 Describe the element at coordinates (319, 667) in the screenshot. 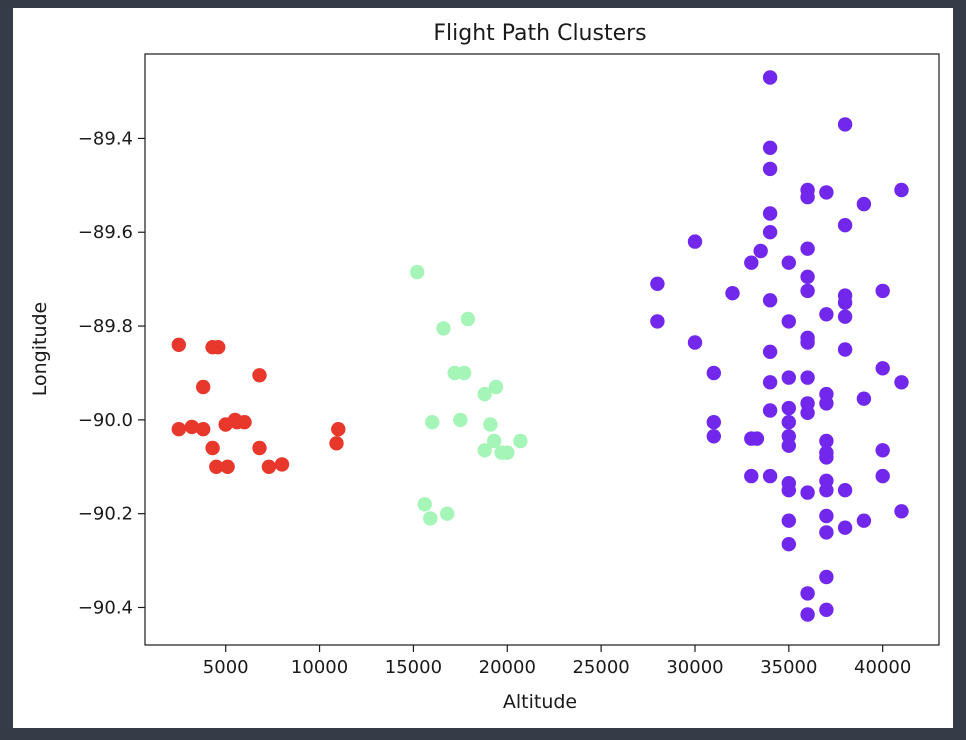

I see `x-tick-label: 10000` at that location.